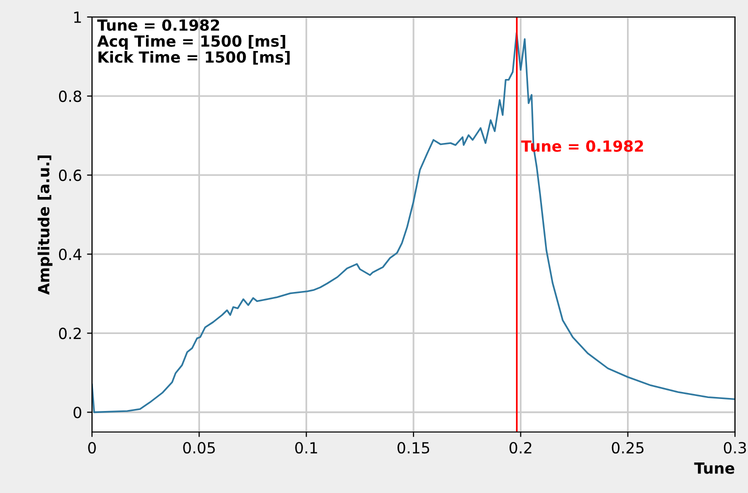 This screenshot has width=748, height=493. What do you see at coordinates (193, 42) in the screenshot?
I see `annotation: Tune = 0.1982 Acq Time = 1500 [ms] Kick Time = 1500 [ms]` at bounding box center [193, 42].